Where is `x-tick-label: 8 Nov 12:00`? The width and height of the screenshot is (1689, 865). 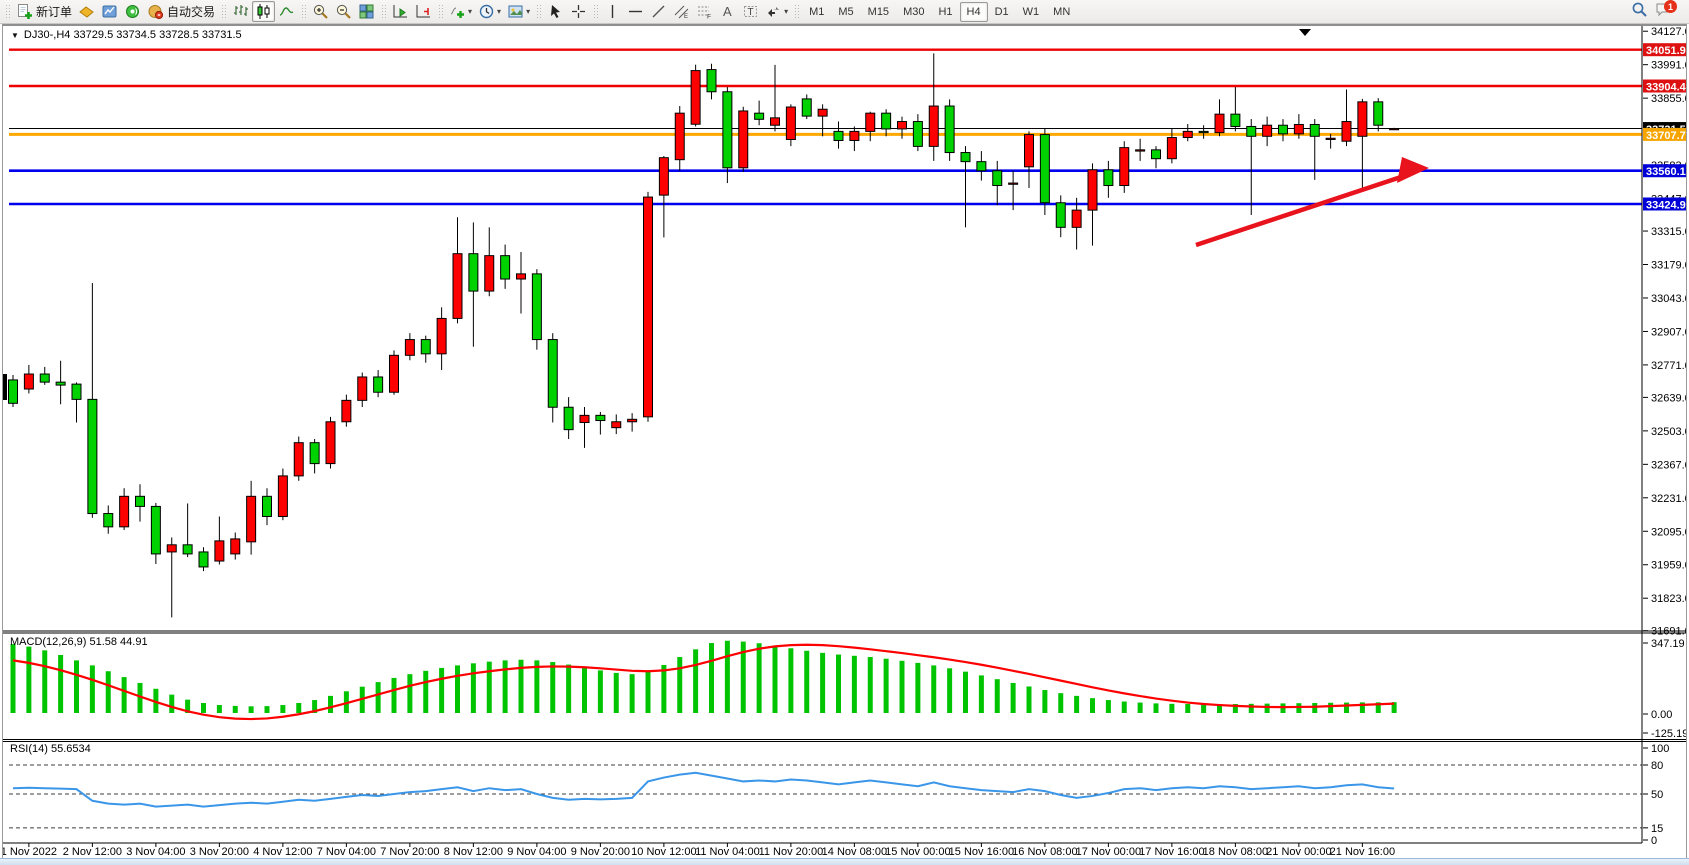 x-tick-label: 8 Nov 12:00 is located at coordinates (473, 852).